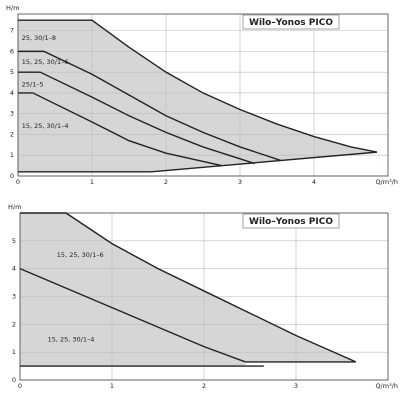  Describe the element at coordinates (39, 38) in the screenshot. I see `curve-label: 25, 30/1–8` at that location.